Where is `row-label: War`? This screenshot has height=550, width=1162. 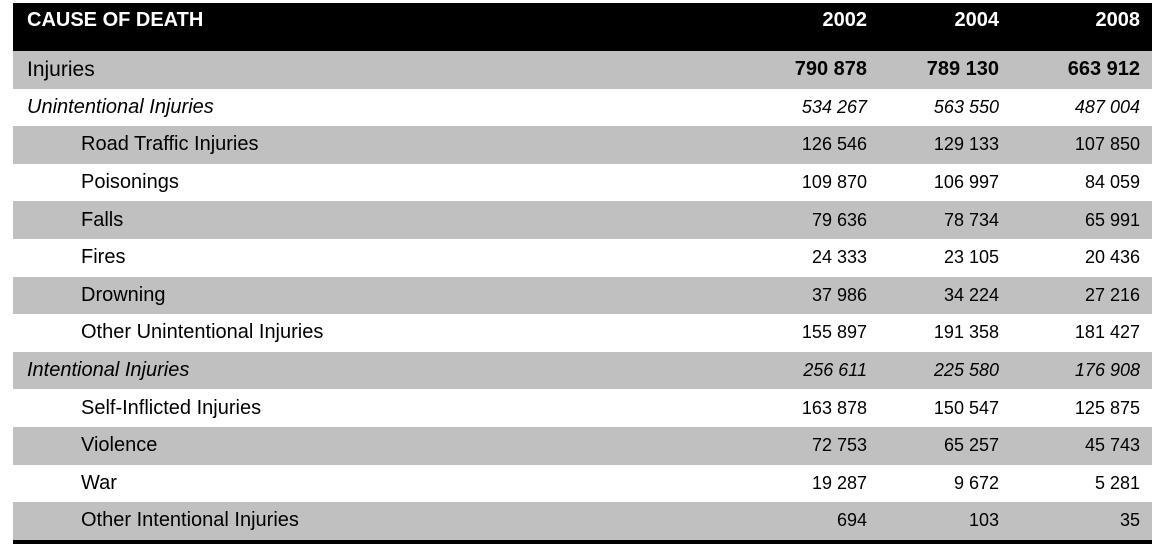
row-label: War is located at coordinates (99, 482).